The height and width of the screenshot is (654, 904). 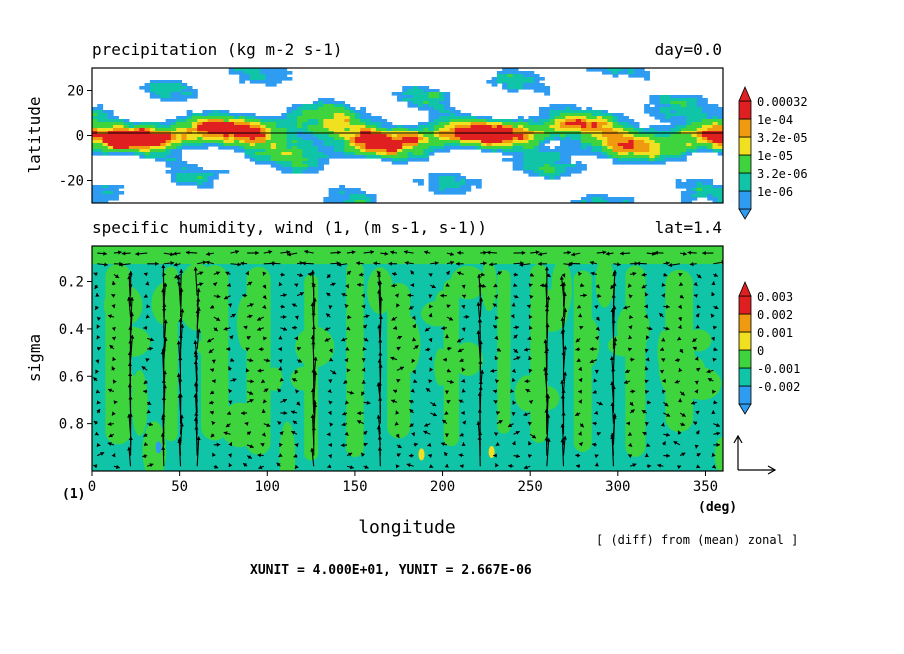 What do you see at coordinates (775, 315) in the screenshot?
I see `colorbar-label: 0.002` at bounding box center [775, 315].